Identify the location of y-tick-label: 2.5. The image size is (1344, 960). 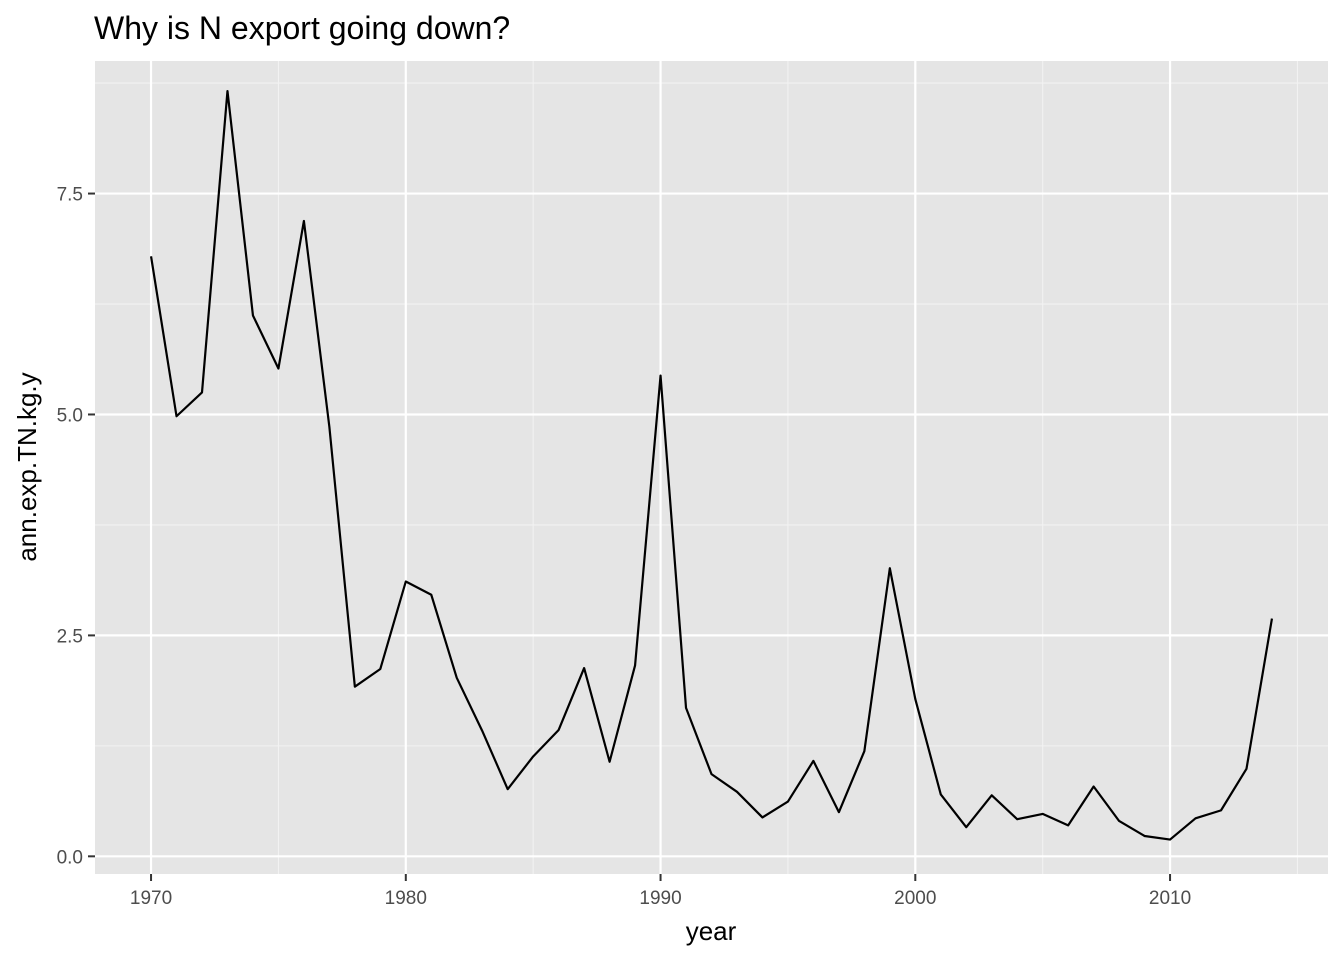
(70, 636).